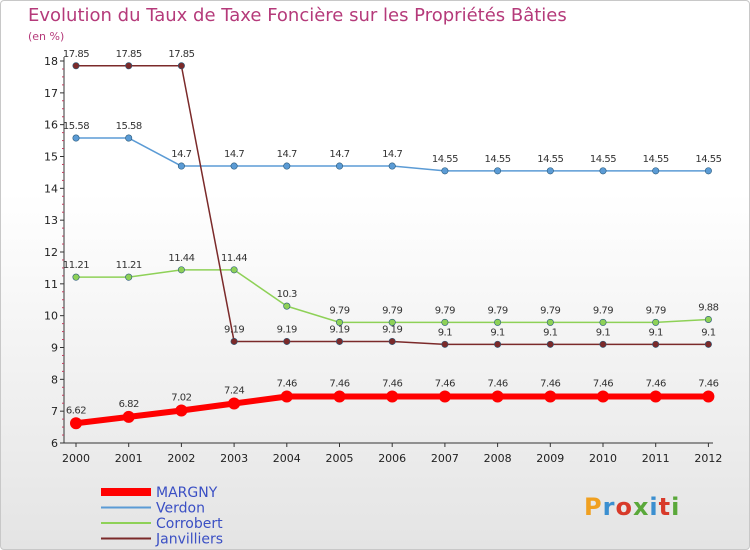 This screenshot has width=750, height=550. Describe the element at coordinates (54, 443) in the screenshot. I see `y-tick-label: 6` at that location.